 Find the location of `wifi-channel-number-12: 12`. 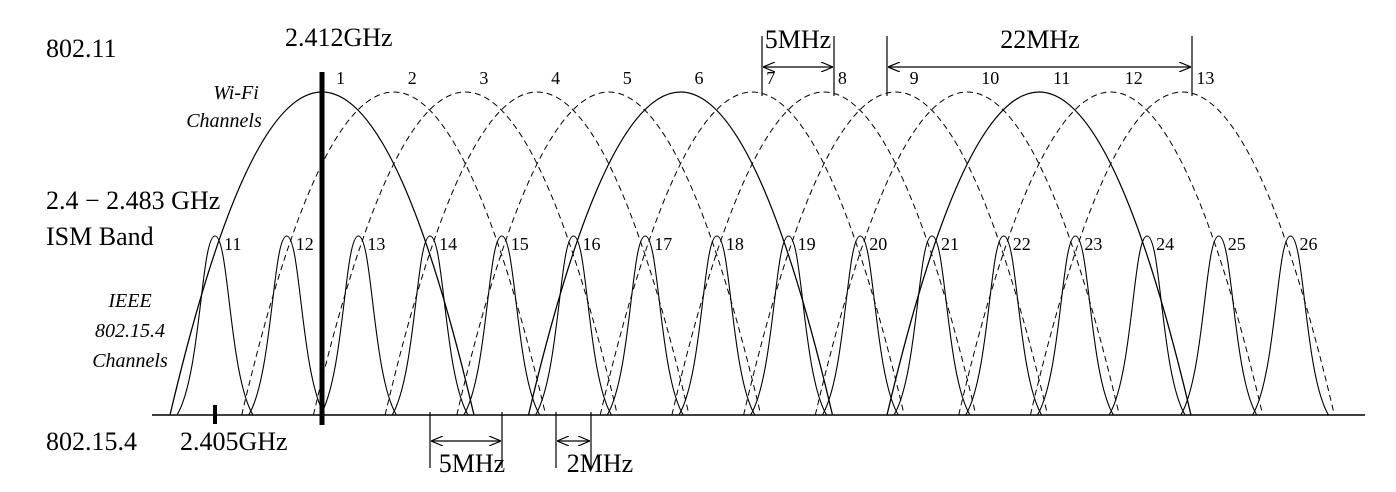

wifi-channel-number-12: 12 is located at coordinates (1134, 78).